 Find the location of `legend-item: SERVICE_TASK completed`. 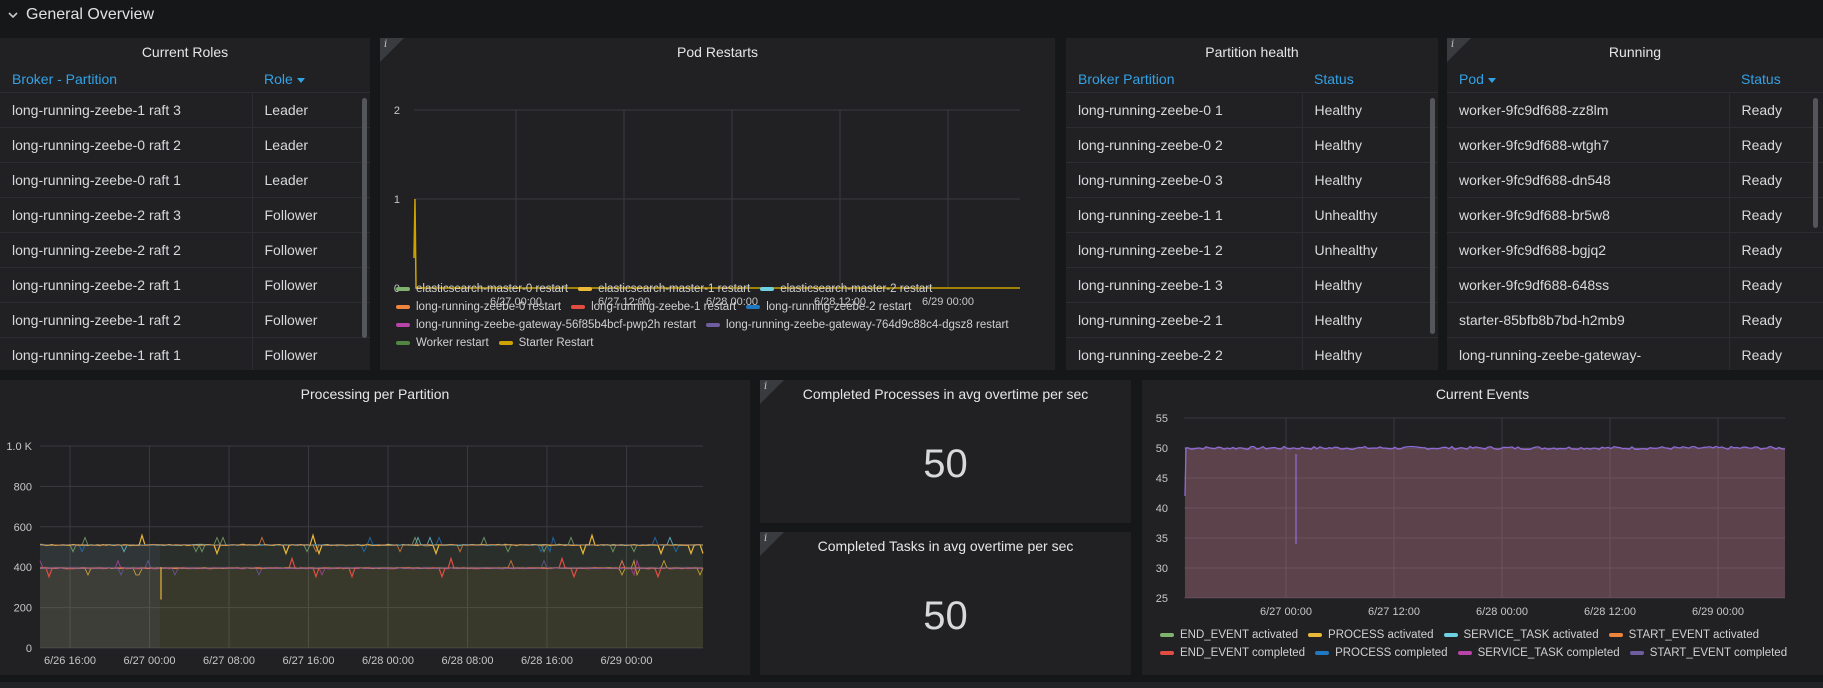

legend-item: SERVICE_TASK completed is located at coordinates (1538, 653).